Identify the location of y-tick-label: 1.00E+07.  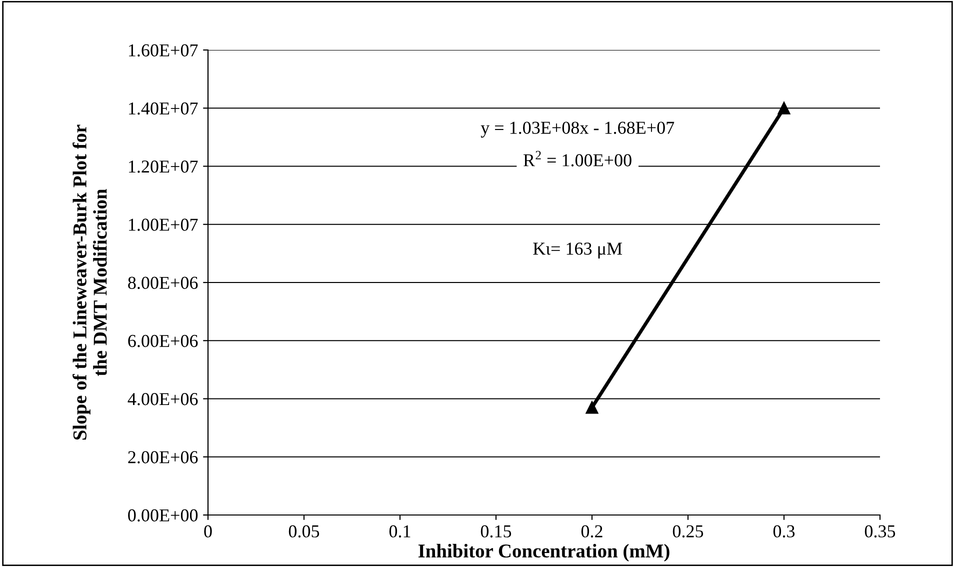
(163, 224).